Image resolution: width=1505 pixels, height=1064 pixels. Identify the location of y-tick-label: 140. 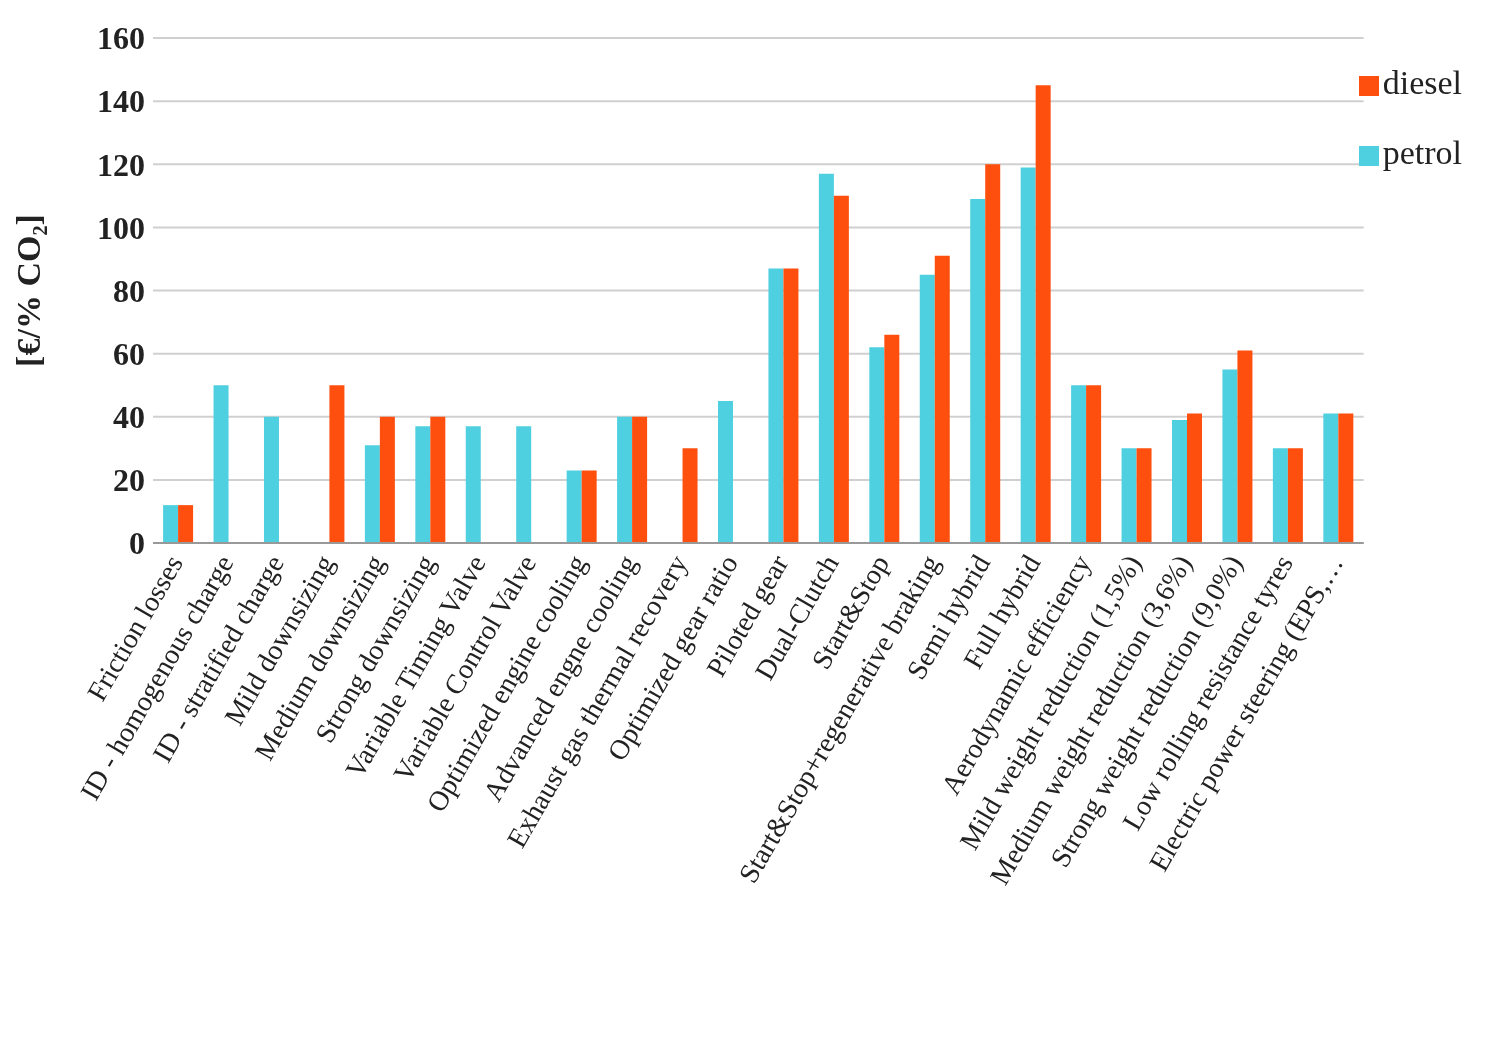
(121, 101).